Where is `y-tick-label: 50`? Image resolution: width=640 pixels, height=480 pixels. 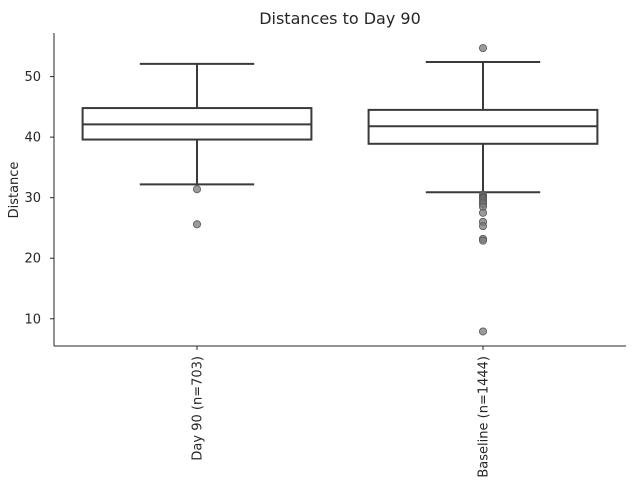
y-tick-label: 50 is located at coordinates (32, 77).